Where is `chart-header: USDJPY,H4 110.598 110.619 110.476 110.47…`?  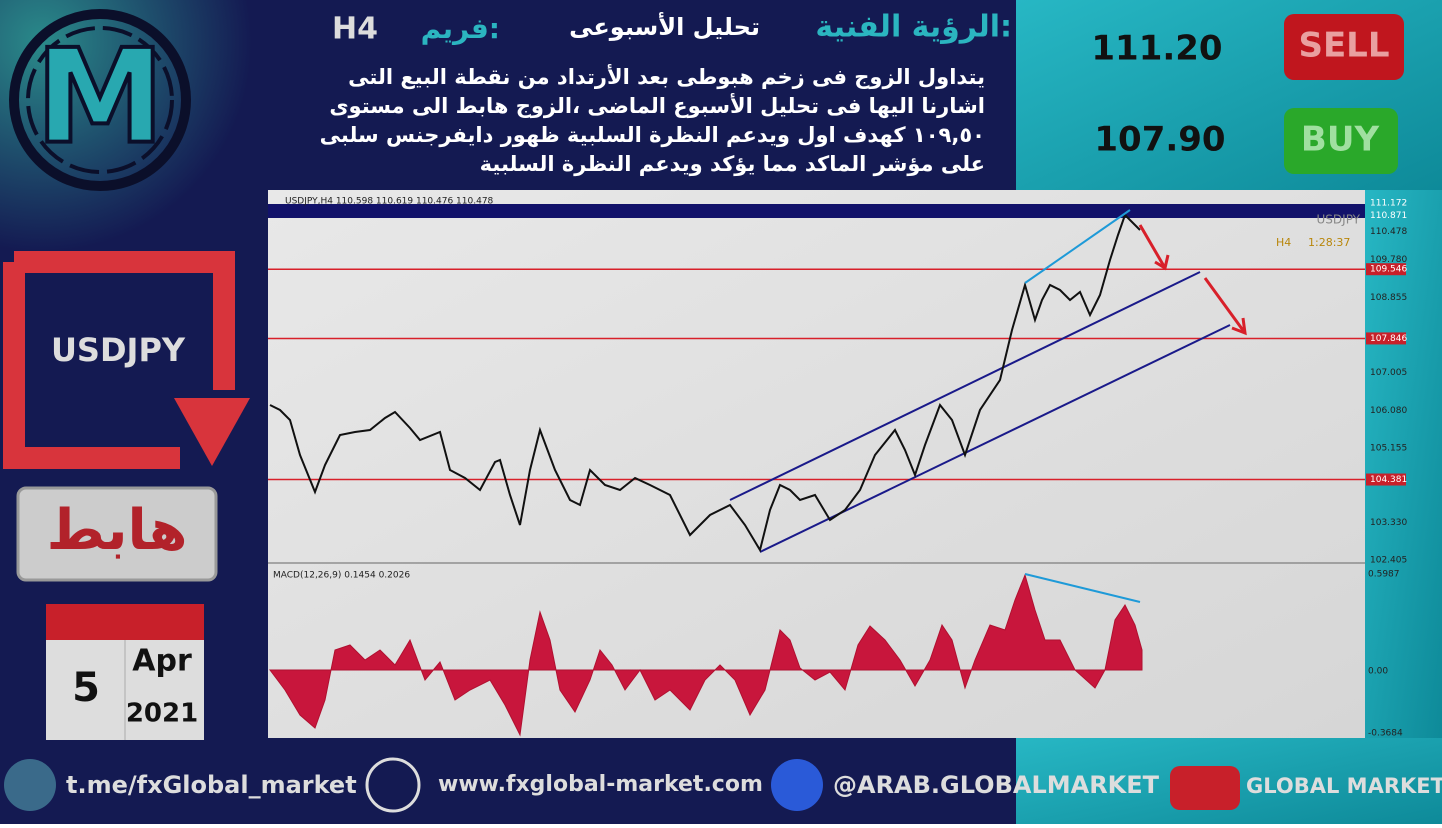
chart-header: USDJPY,H4 110.598 110.619 110.476 110.47… is located at coordinates (389, 202).